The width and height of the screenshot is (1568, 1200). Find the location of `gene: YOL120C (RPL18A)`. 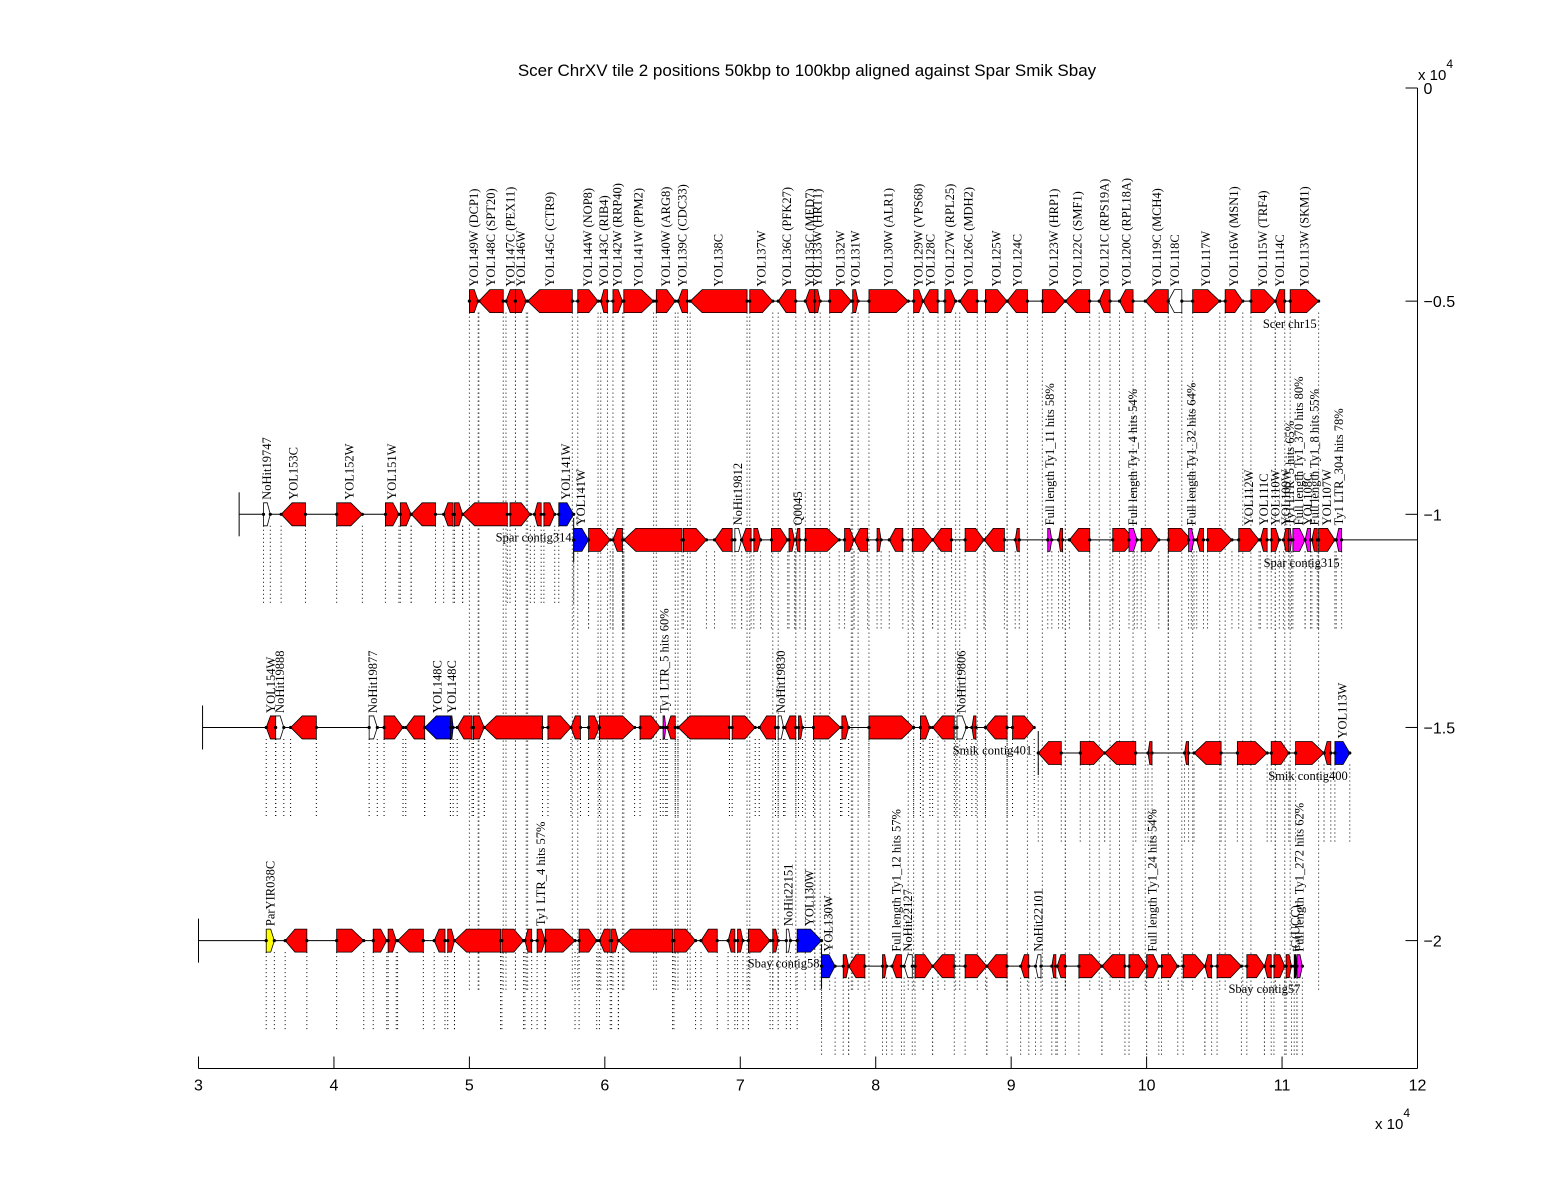

gene: YOL120C (RPL18A) is located at coordinates (1126, 246).